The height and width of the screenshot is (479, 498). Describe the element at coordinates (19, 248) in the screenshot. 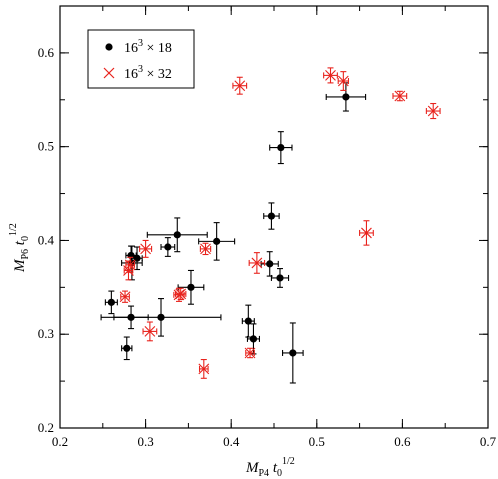

I see `y-axis-label: MP6 t01/2` at that location.